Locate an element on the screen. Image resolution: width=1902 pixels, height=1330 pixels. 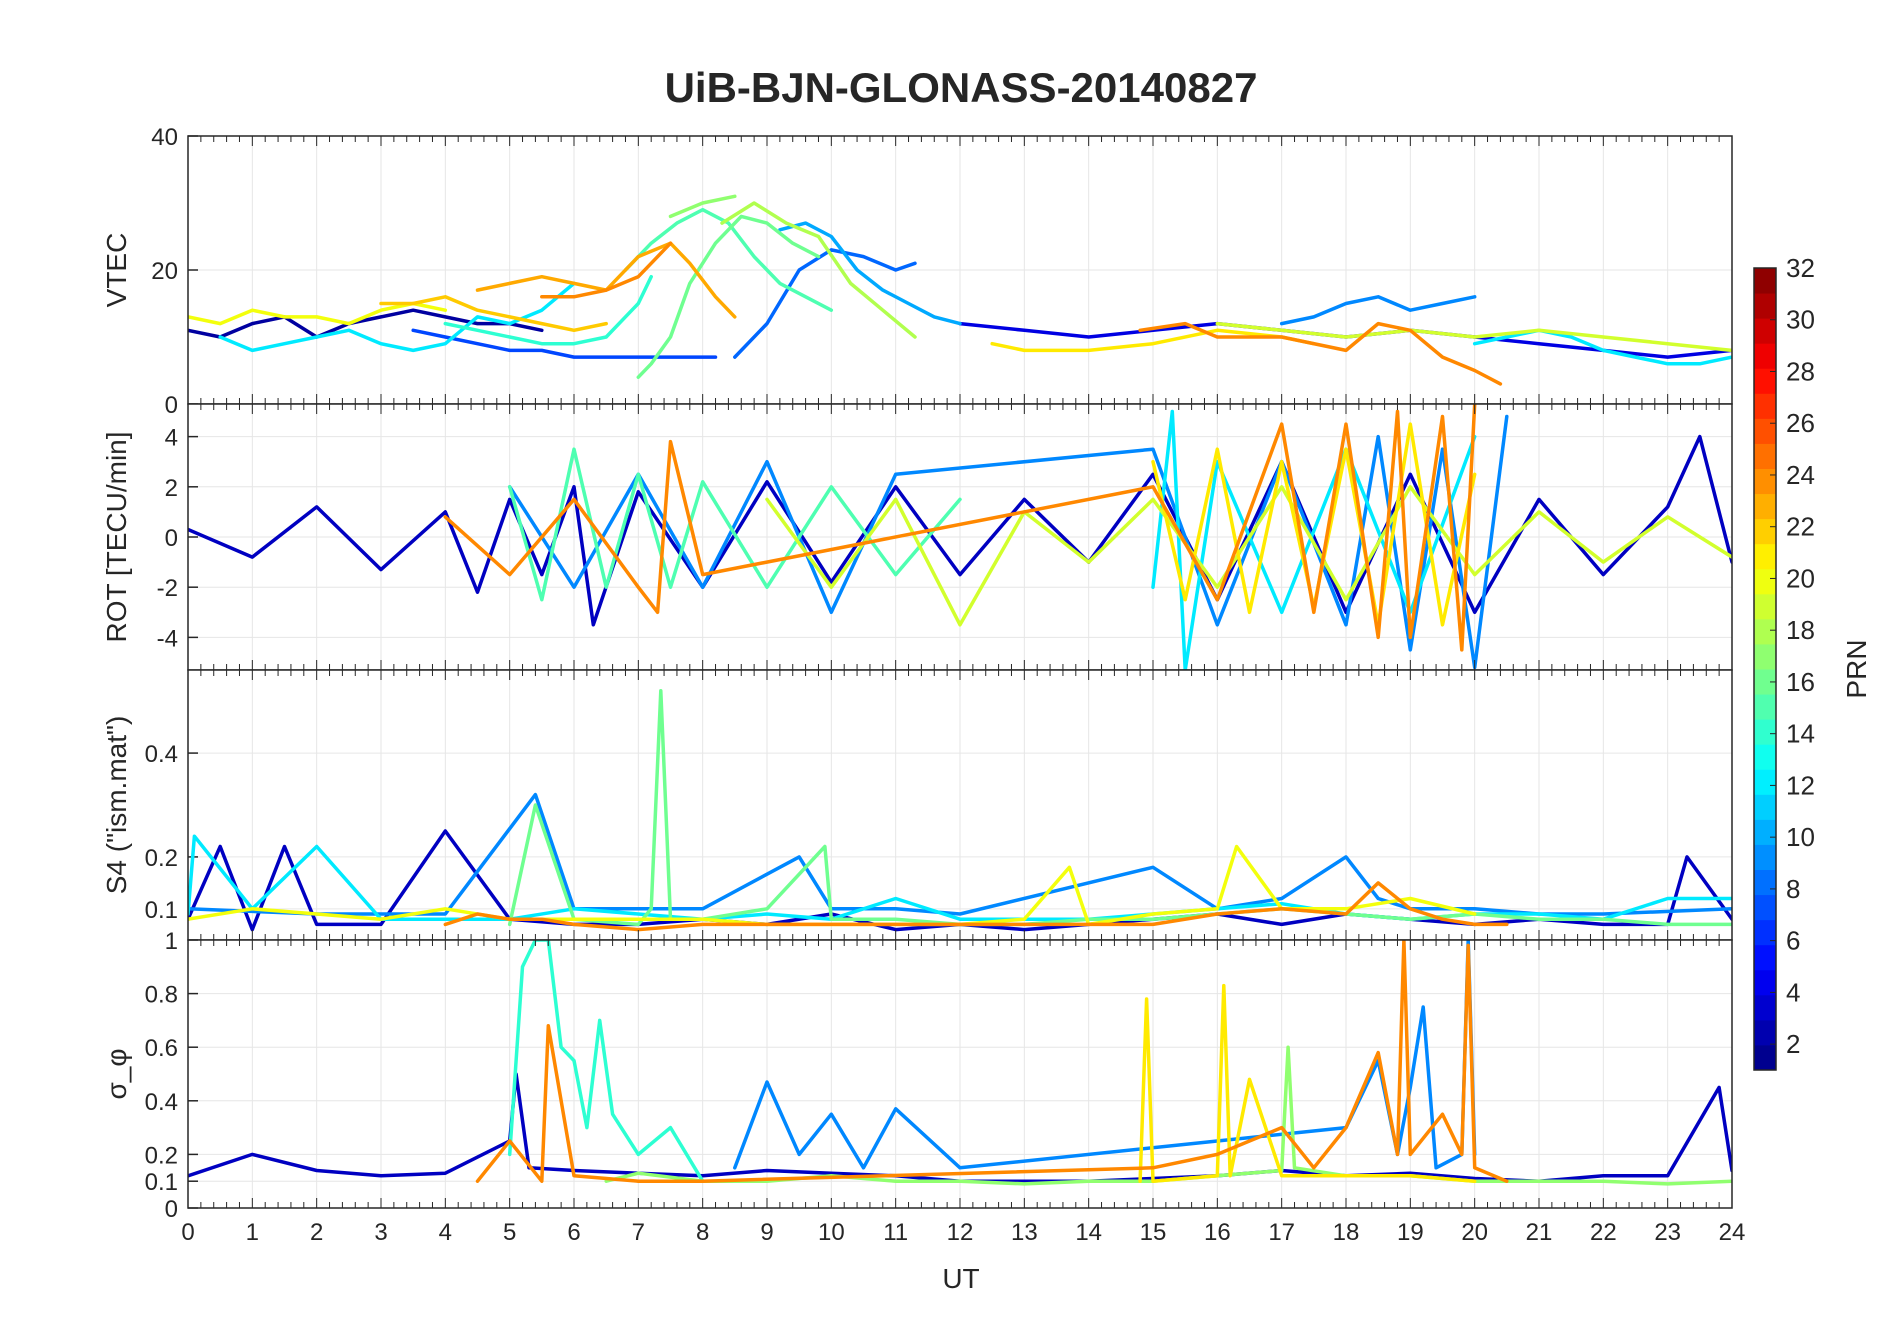
colorbar-tick-label: 20 is located at coordinates (1800, 578).